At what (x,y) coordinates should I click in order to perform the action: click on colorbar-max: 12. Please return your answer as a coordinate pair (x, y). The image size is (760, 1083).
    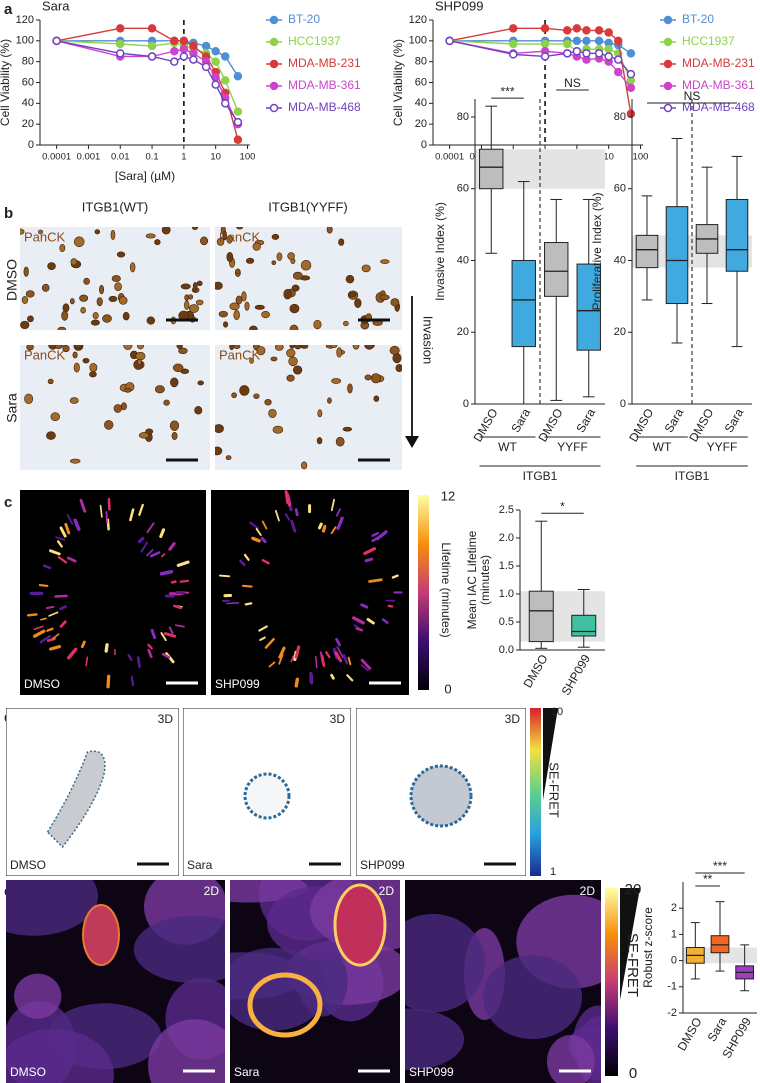
    Looking at the image, I should click on (448, 495).